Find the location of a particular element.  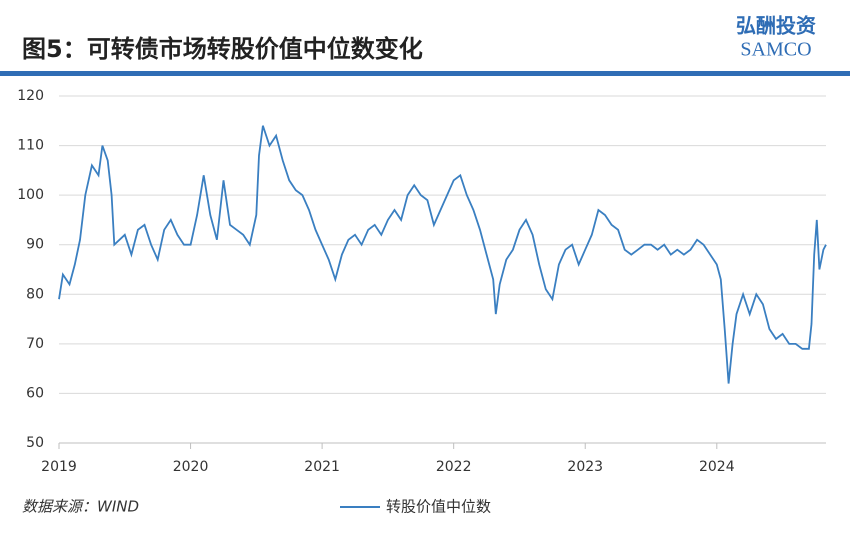

title: 图5：可转债市场转股价值中位数变化 is located at coordinates (222, 49).